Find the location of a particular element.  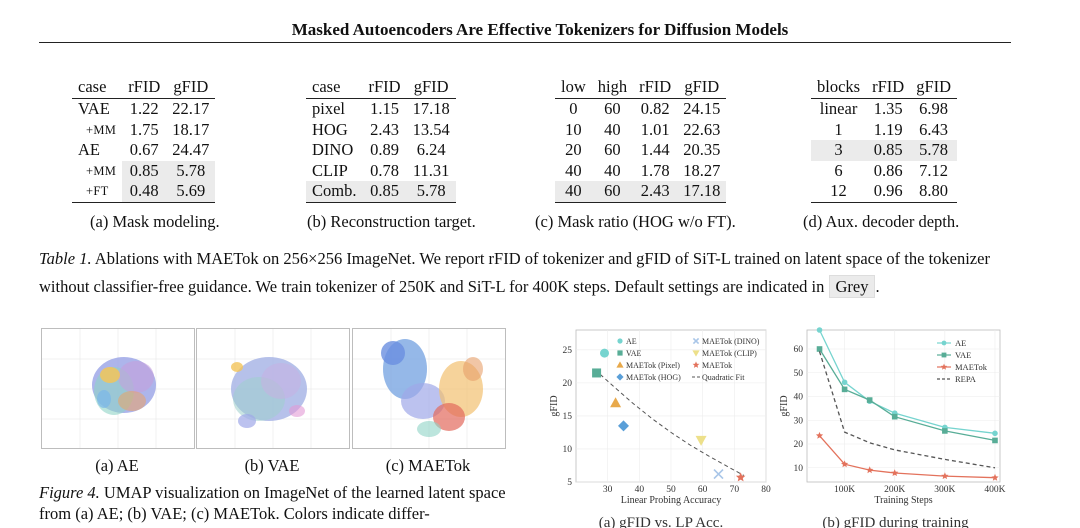

table-cell: 0.96 is located at coordinates (888, 192).